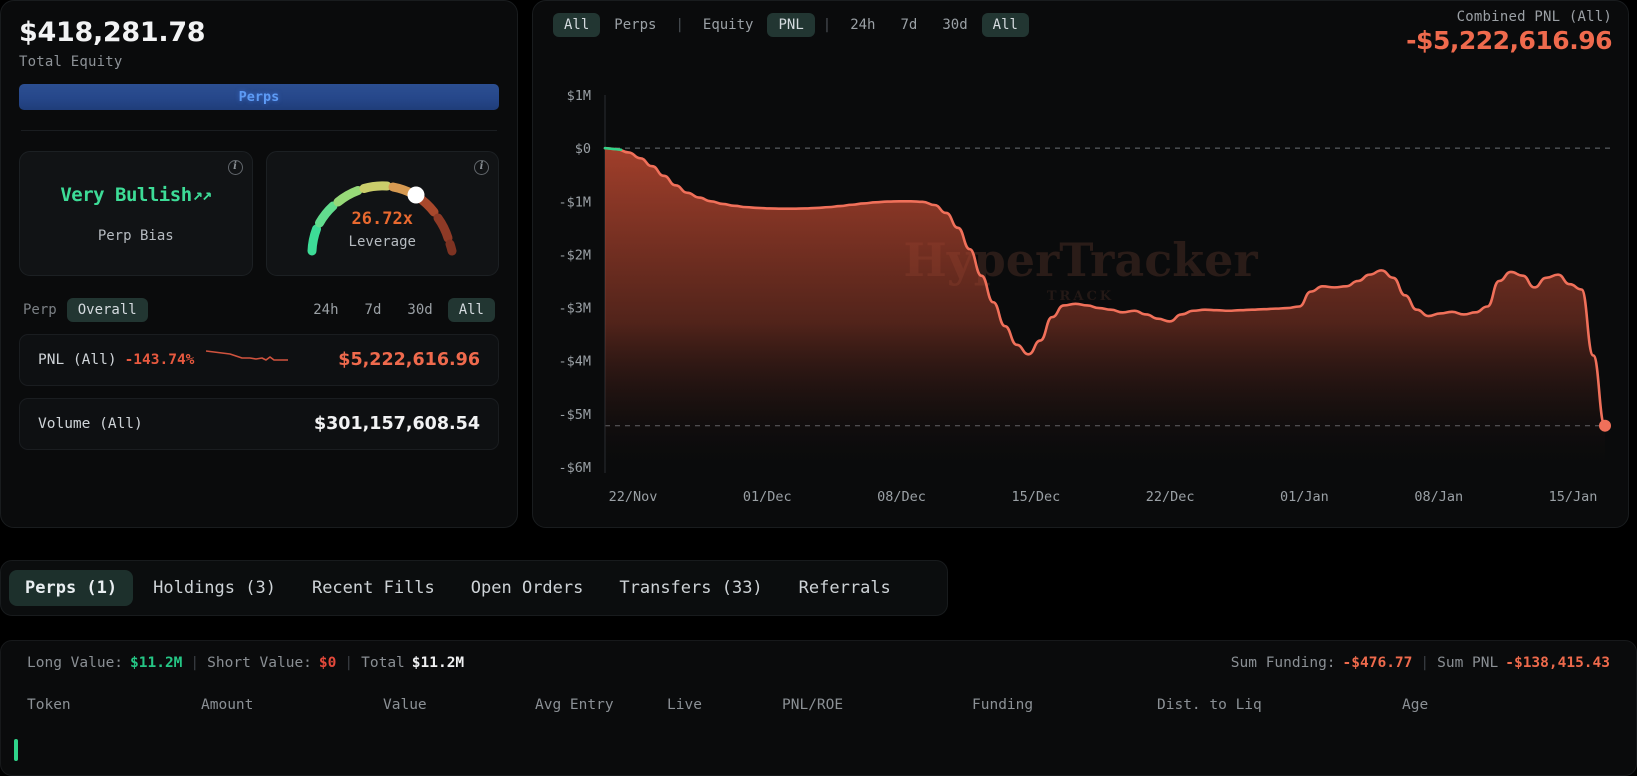  I want to click on short-value-label: Short Value:, so click(259, 663).